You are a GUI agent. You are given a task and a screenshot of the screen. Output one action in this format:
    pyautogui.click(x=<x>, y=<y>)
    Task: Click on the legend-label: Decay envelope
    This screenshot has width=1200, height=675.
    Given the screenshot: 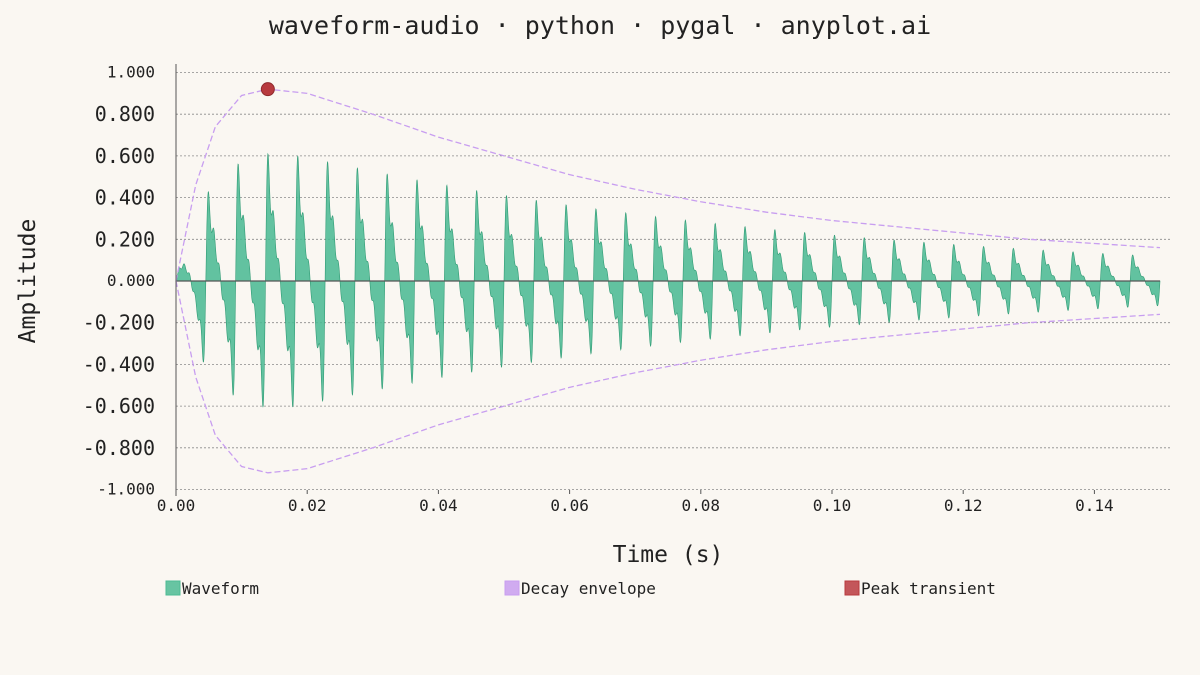 What is the action you would take?
    pyautogui.click(x=588, y=588)
    